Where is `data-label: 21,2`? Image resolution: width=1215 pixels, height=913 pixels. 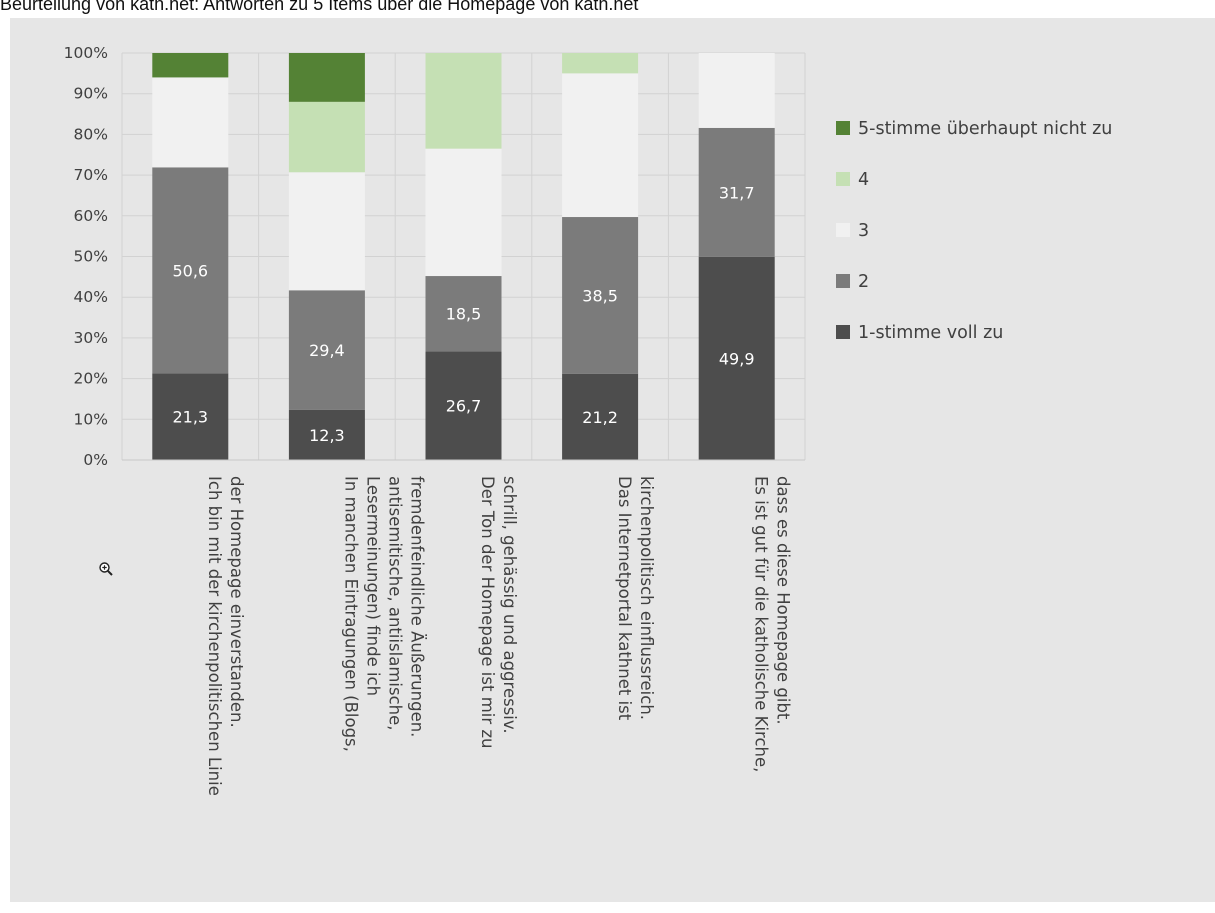
data-label: 21,2 is located at coordinates (600, 417).